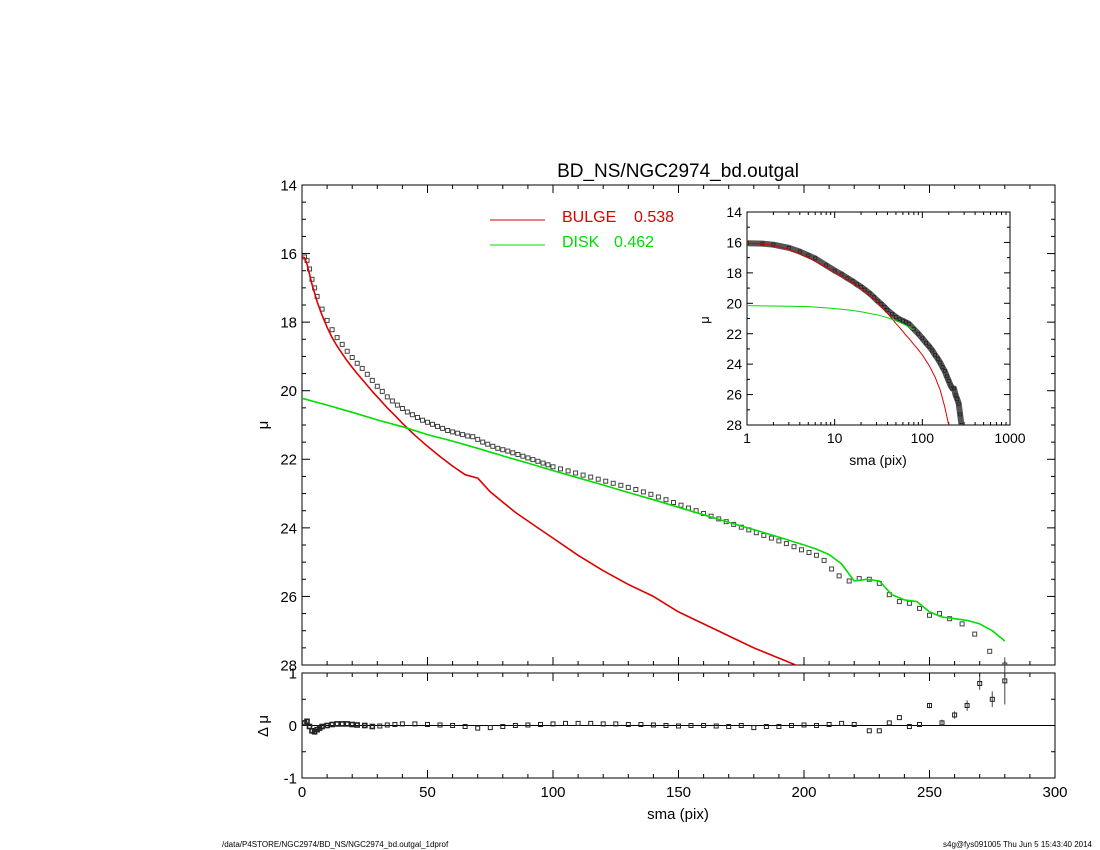  What do you see at coordinates (734, 364) in the screenshot?
I see `inset-y-tick-label: 24` at bounding box center [734, 364].